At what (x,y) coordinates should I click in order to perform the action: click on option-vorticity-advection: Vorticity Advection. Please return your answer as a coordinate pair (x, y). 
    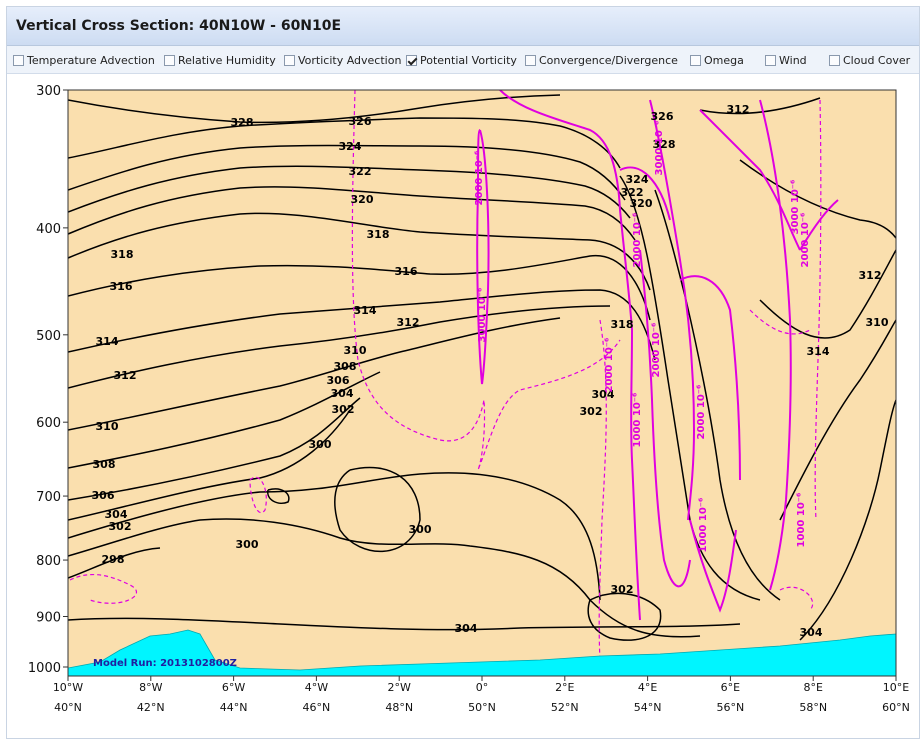
    Looking at the image, I should click on (342, 60).